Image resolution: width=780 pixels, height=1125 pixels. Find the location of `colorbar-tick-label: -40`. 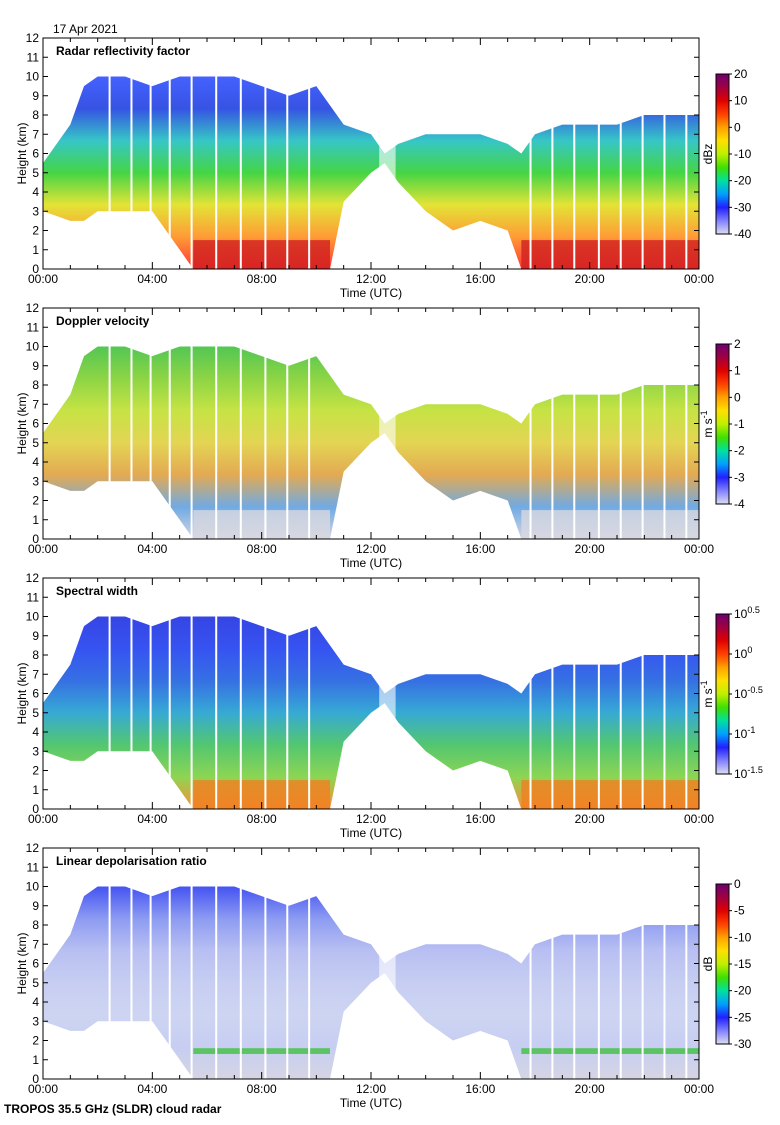

colorbar-tick-label: -40 is located at coordinates (743, 234).